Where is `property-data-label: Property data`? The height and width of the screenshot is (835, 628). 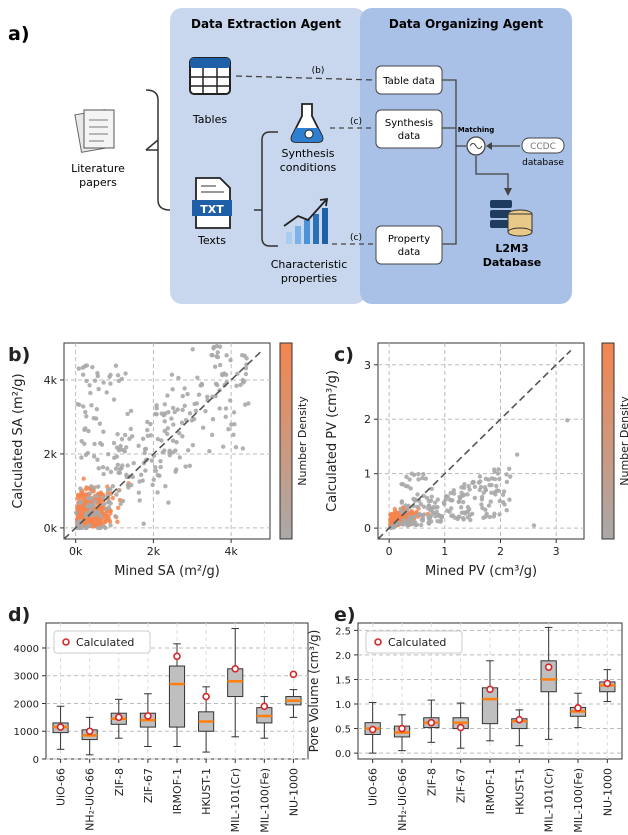
property-data-label: Property data is located at coordinates (409, 246).